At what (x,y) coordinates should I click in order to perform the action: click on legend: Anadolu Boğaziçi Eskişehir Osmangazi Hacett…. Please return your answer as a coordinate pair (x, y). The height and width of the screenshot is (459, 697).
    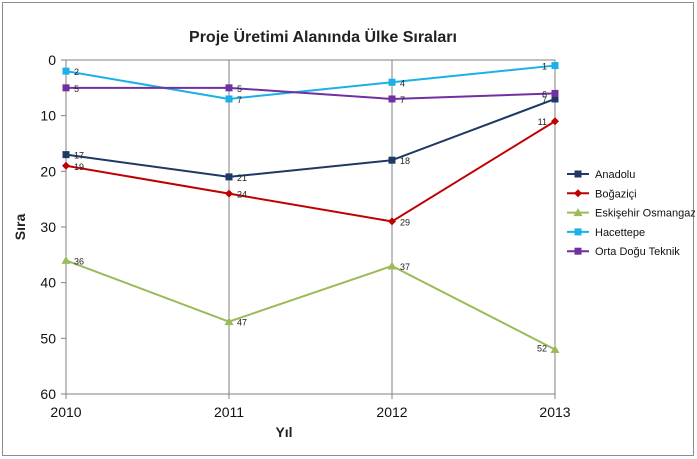
    Looking at the image, I should click on (631, 213).